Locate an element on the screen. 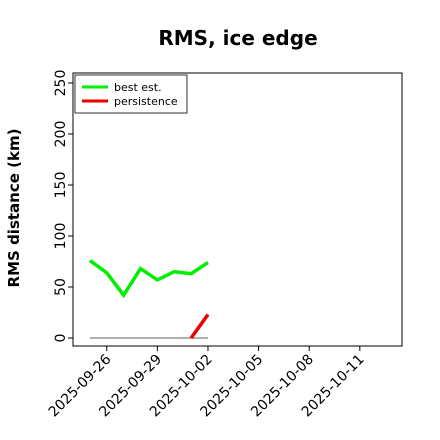 This screenshot has height=440, width=440. y-tick-label: 150 is located at coordinates (61, 185).